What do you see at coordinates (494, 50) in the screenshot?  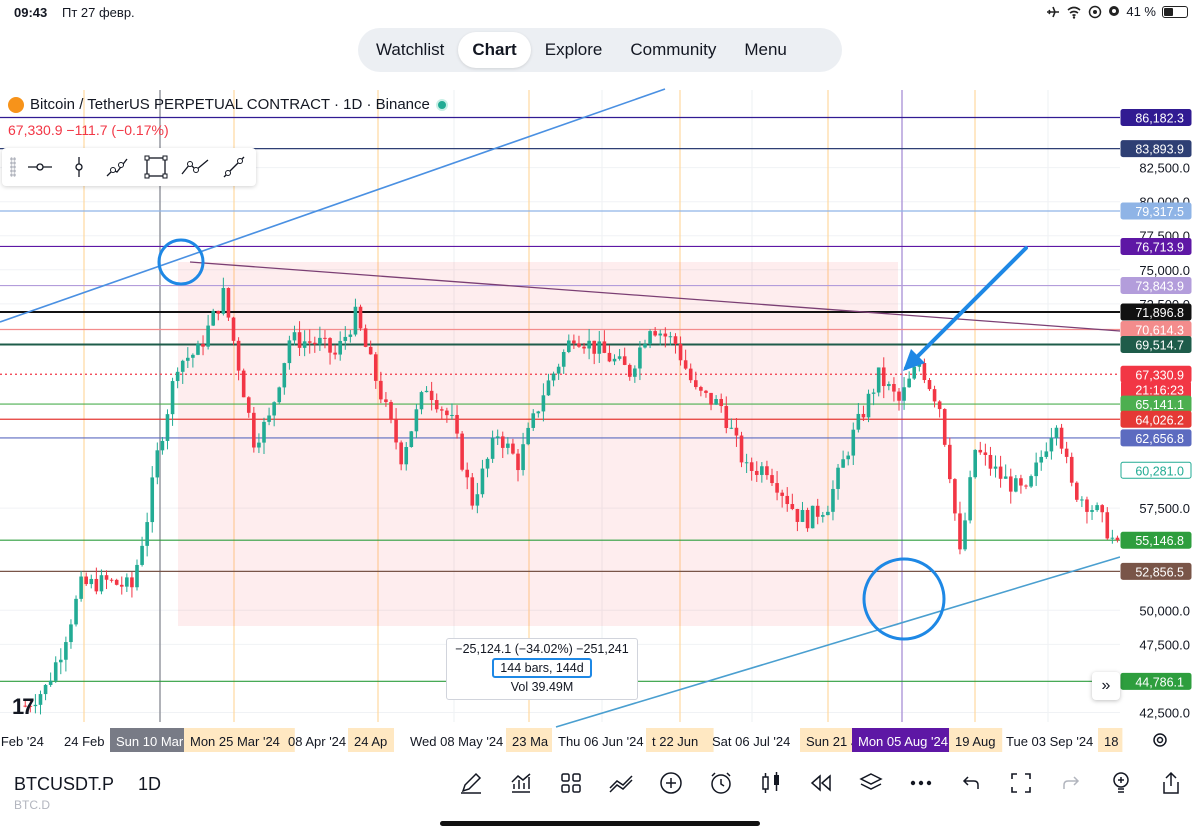 I see `tab-chart: Chart` at bounding box center [494, 50].